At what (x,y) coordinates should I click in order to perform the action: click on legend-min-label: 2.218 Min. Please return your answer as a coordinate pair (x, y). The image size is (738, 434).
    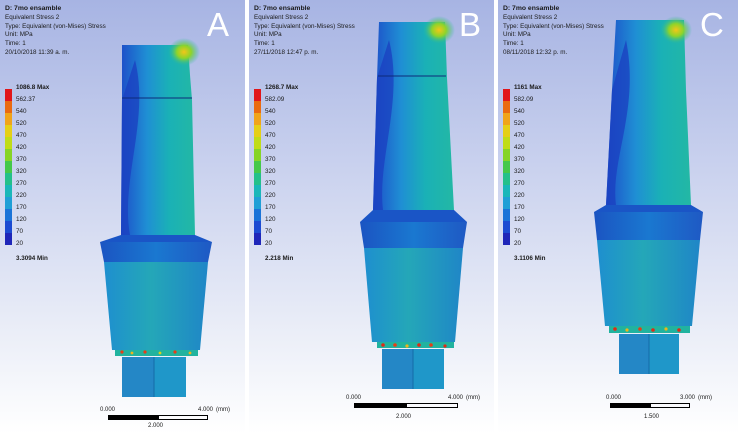
    Looking at the image, I should click on (279, 258).